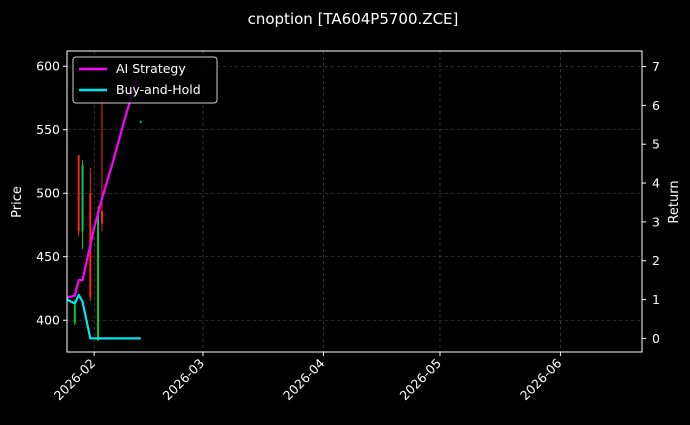 The height and width of the screenshot is (425, 690). I want to click on y2-tick-label: 5, so click(656, 144).